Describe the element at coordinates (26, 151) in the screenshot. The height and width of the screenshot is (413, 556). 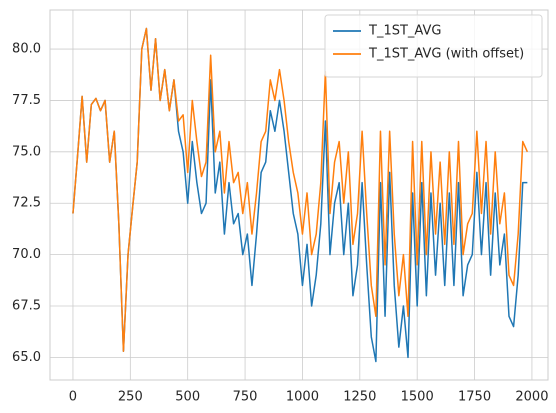
I see `y-tick-label: 75.0` at that location.